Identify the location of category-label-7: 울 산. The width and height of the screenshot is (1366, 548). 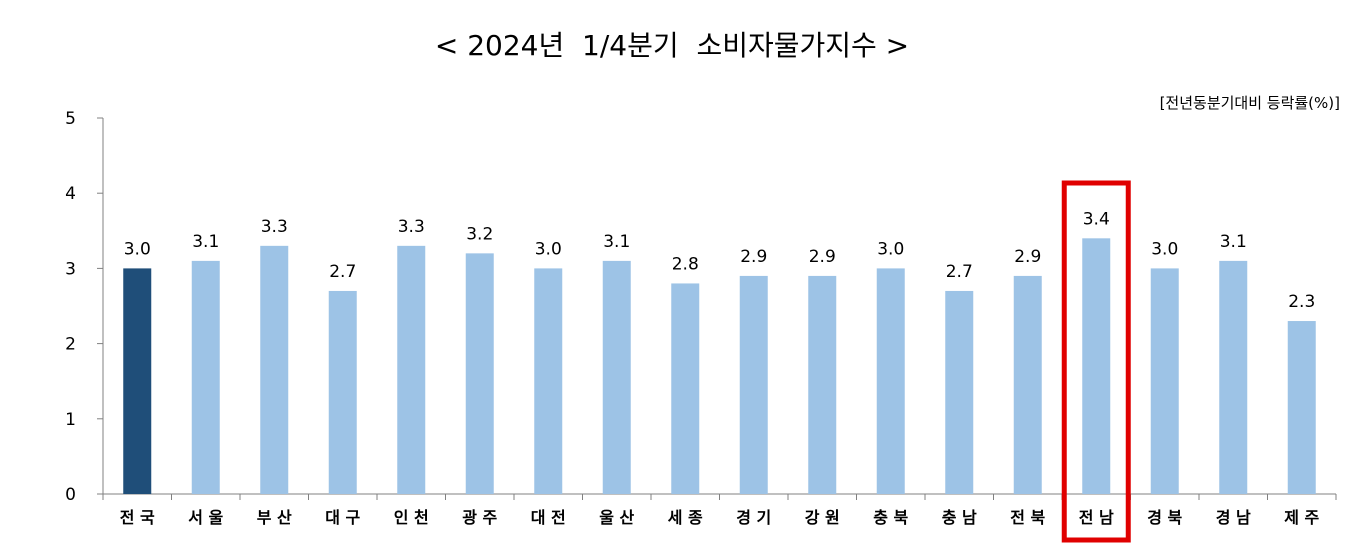
(616, 517).